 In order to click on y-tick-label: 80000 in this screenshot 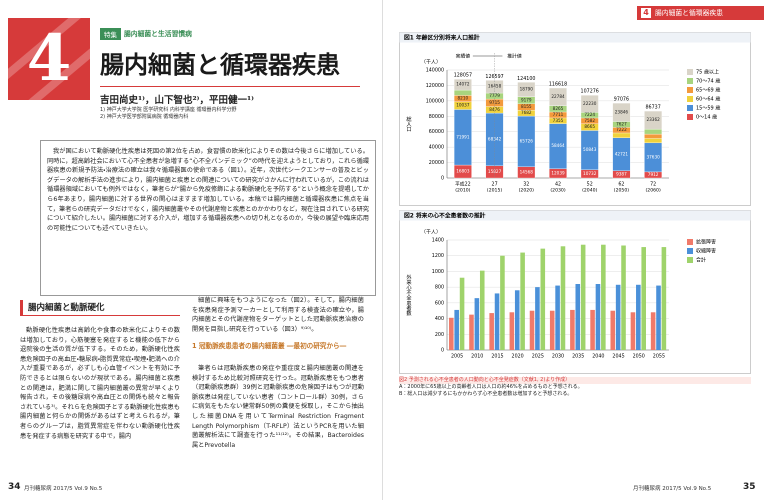, I will do `click(436, 117)`.